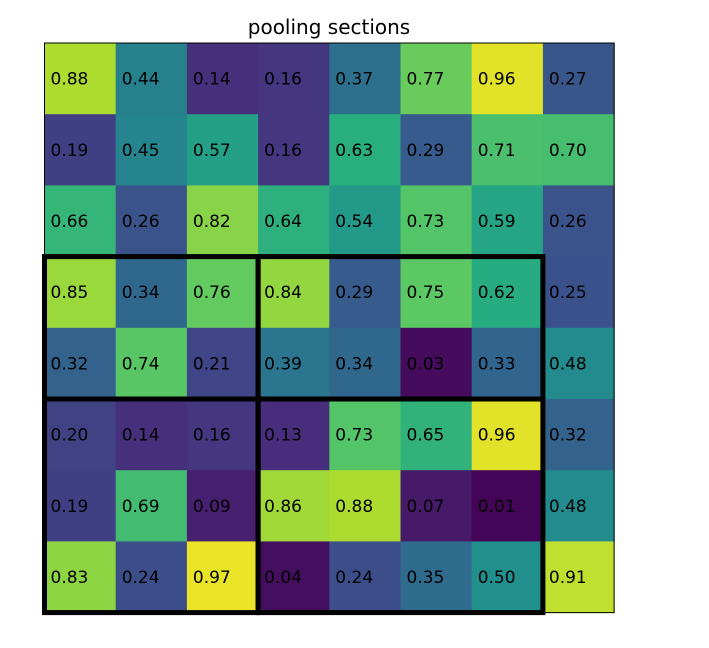 This screenshot has width=709, height=648. I want to click on heatmap-cell-label: 0.75, so click(426, 293).